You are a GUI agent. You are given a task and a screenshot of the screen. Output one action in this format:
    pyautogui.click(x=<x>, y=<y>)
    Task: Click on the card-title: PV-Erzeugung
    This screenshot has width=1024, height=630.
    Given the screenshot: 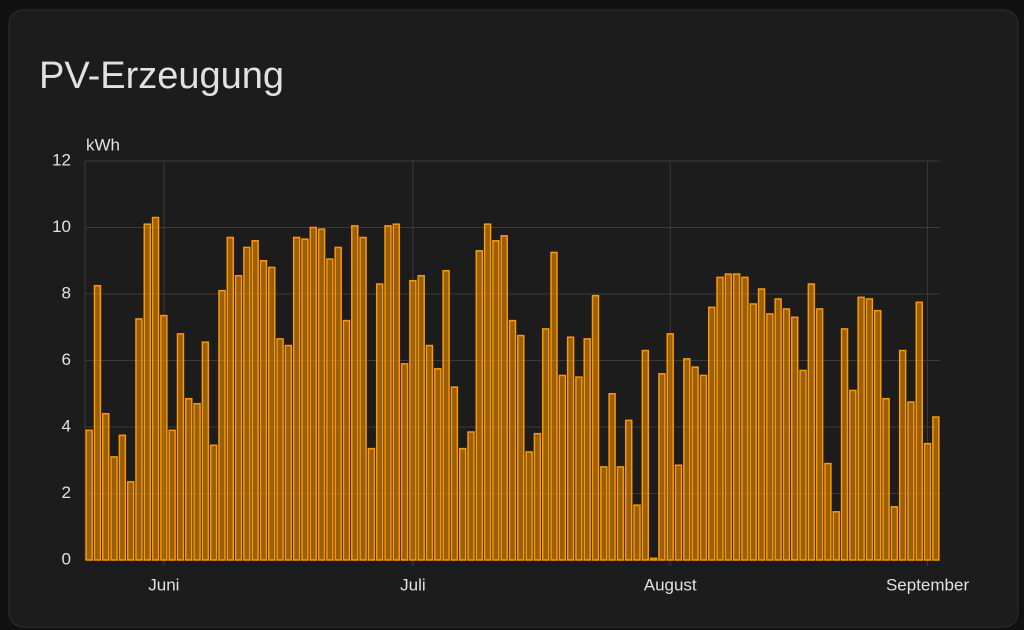 What is the action you would take?
    pyautogui.click(x=161, y=76)
    